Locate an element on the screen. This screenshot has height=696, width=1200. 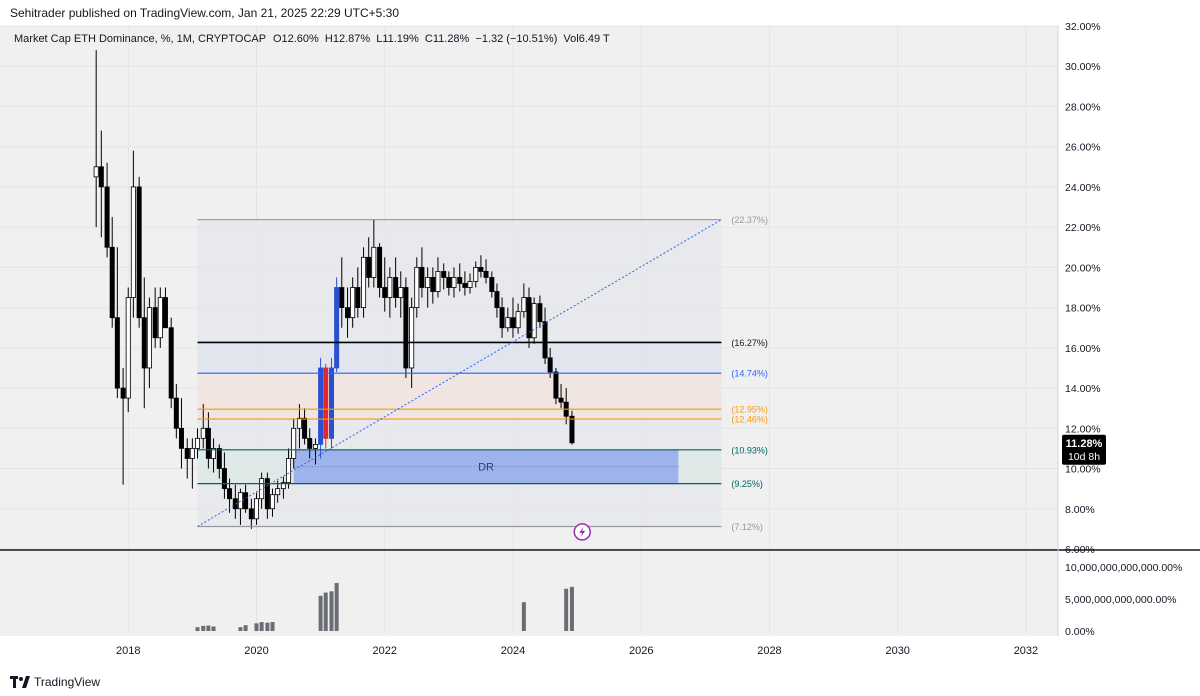
fib-level-label: (14.74%) is located at coordinates (749, 374).